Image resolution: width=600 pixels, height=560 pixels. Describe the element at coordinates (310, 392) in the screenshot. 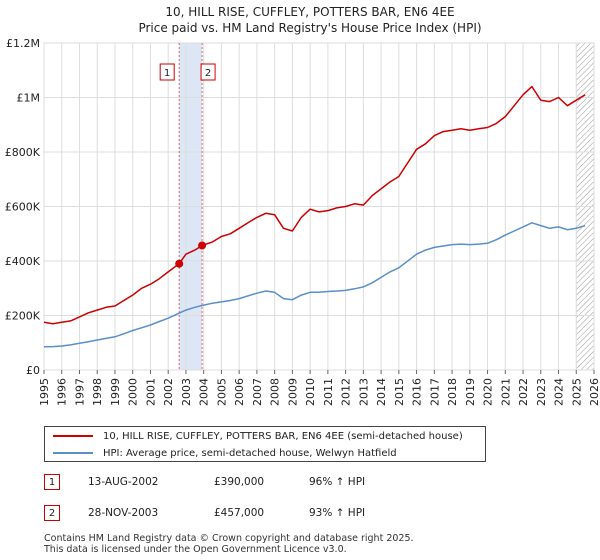

I see `x-tick-label: 2010` at that location.